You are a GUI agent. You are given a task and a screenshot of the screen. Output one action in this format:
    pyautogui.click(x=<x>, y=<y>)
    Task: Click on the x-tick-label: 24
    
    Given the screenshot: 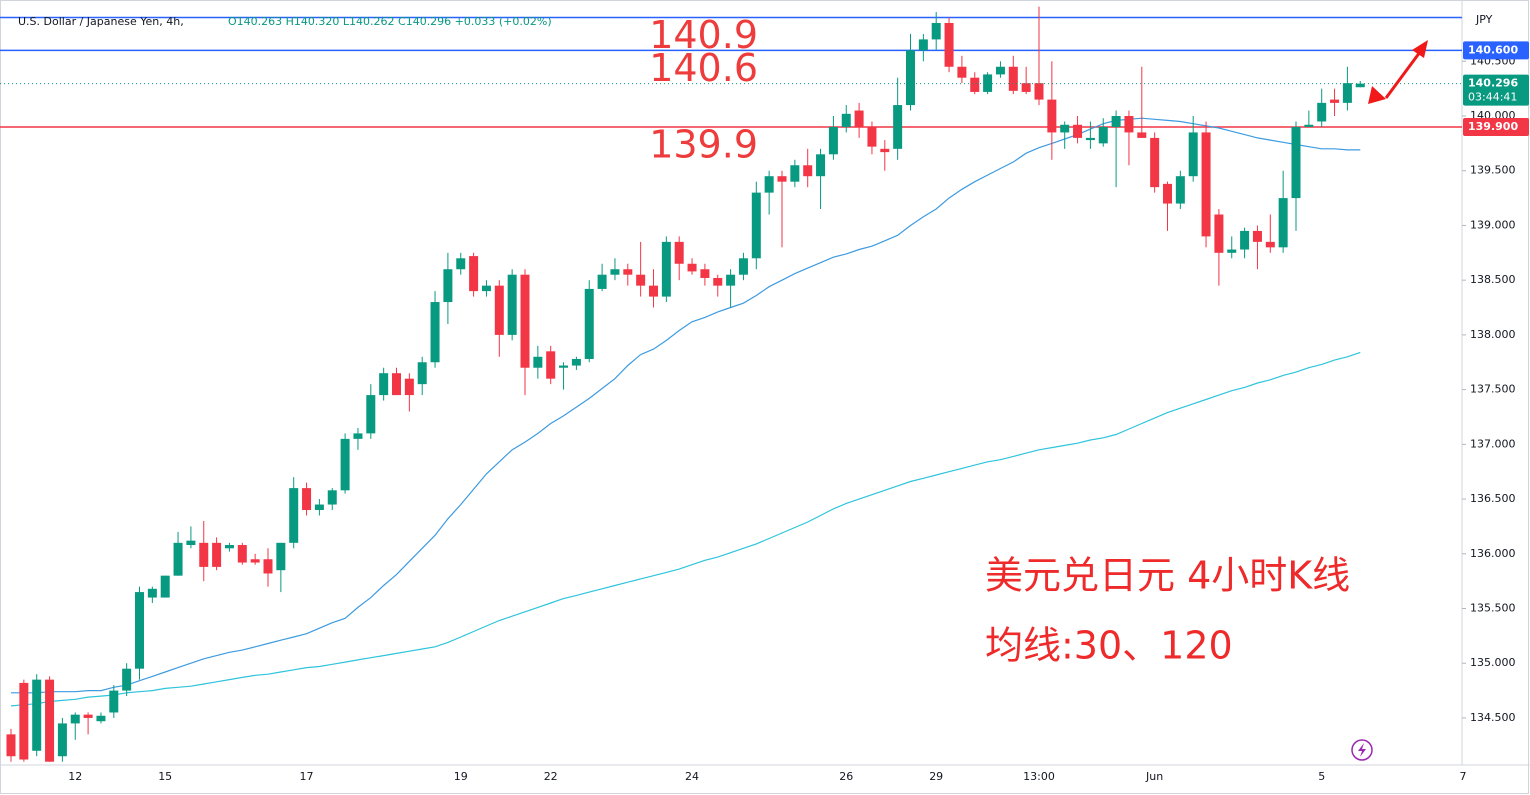 What is the action you would take?
    pyautogui.click(x=692, y=776)
    